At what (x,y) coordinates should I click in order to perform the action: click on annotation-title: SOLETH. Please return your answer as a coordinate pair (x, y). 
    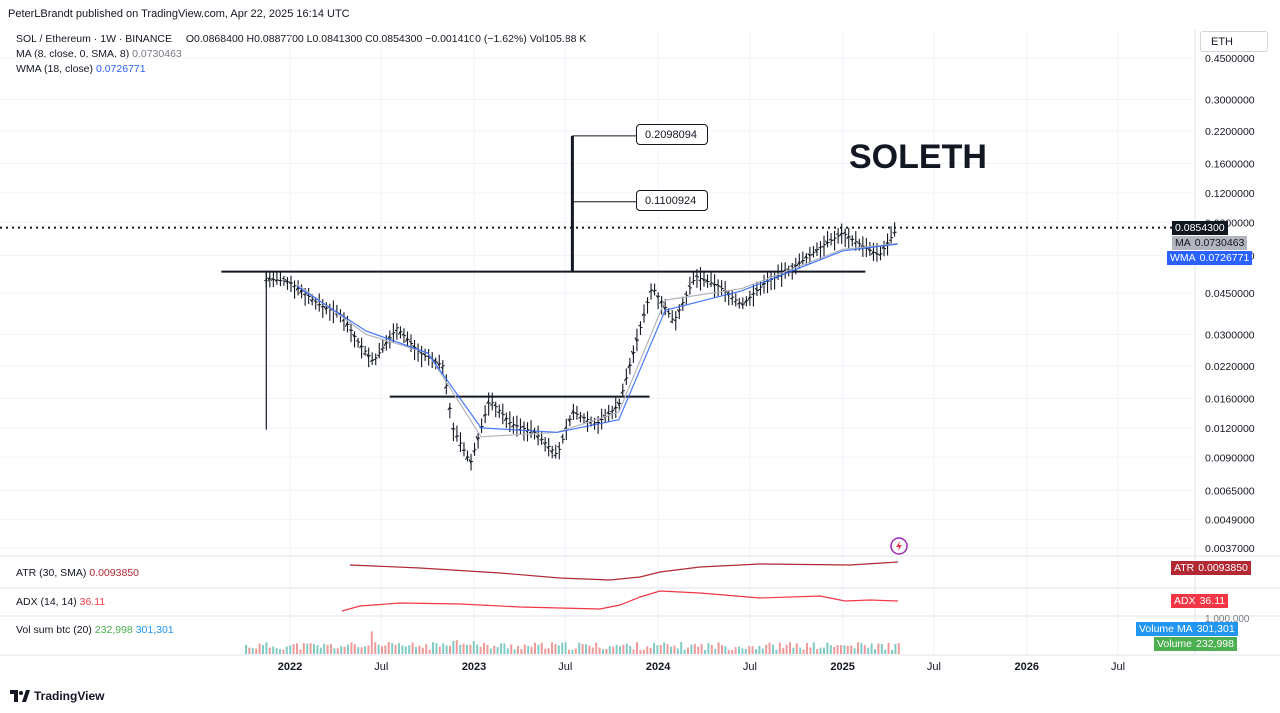
    Looking at the image, I should click on (918, 157).